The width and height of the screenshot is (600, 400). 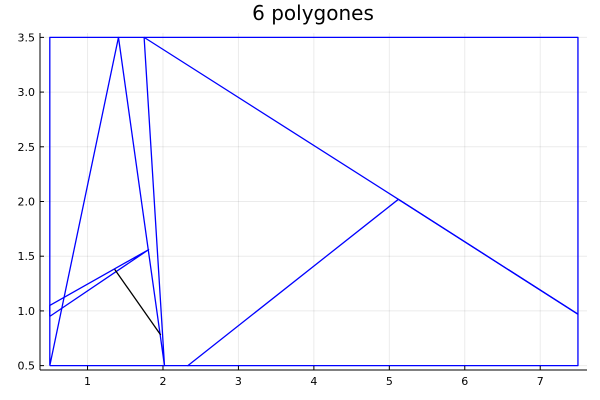 I want to click on x-tick-label: 3, so click(x=238, y=381).